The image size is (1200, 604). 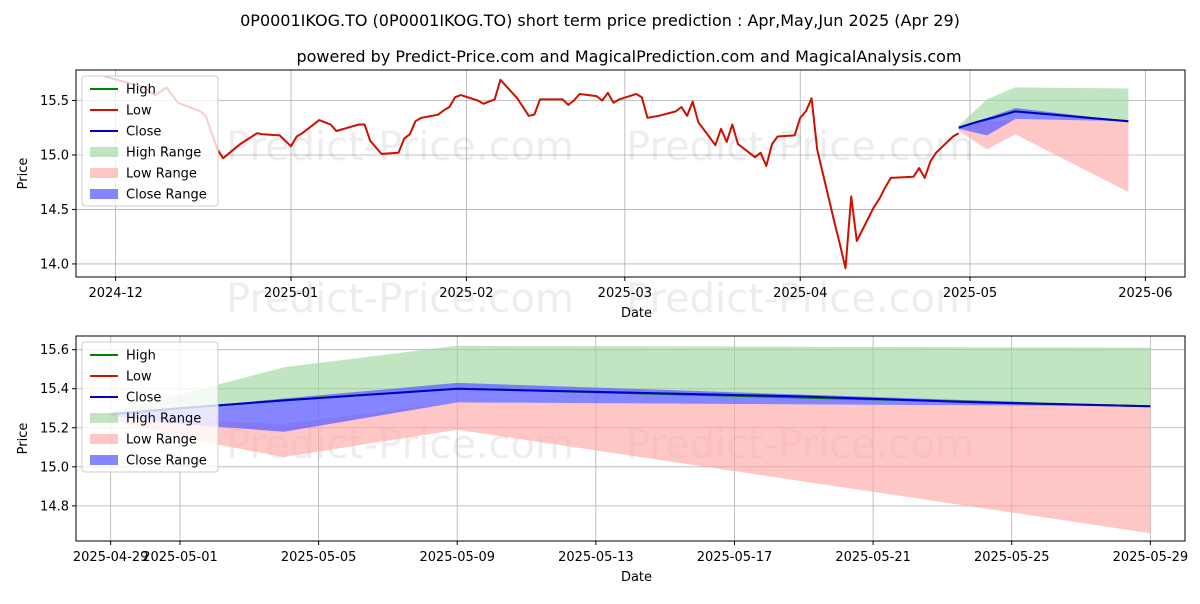 What do you see at coordinates (319, 557) in the screenshot?
I see `x-tick-label: 2025-05-05` at bounding box center [319, 557].